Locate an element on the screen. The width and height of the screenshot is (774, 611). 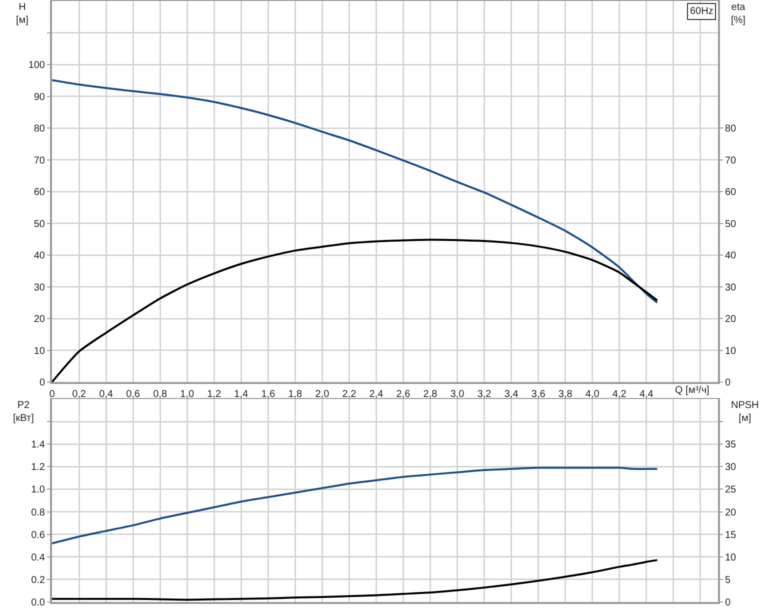
y-tick-label: 0.0 is located at coordinates (38, 603).